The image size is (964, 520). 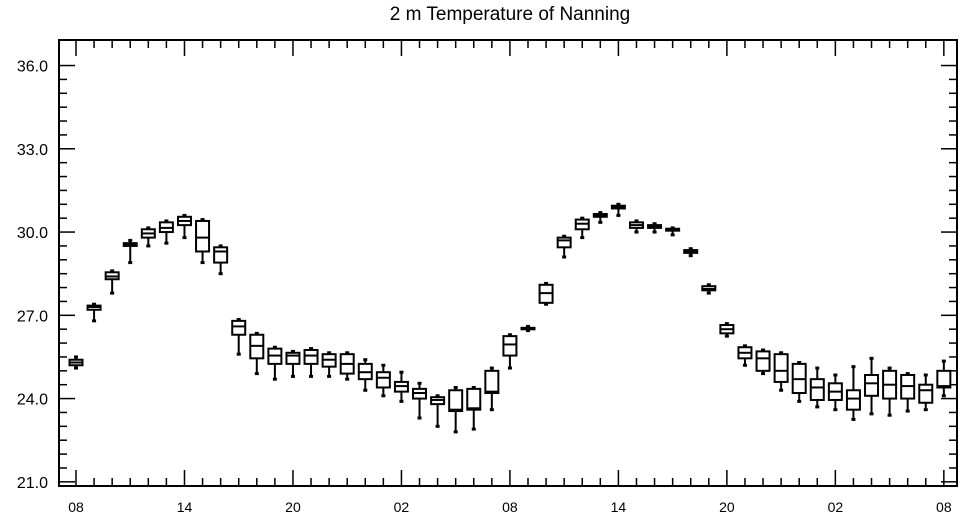 I want to click on y-tick-label: 21.0, so click(x=32, y=483).